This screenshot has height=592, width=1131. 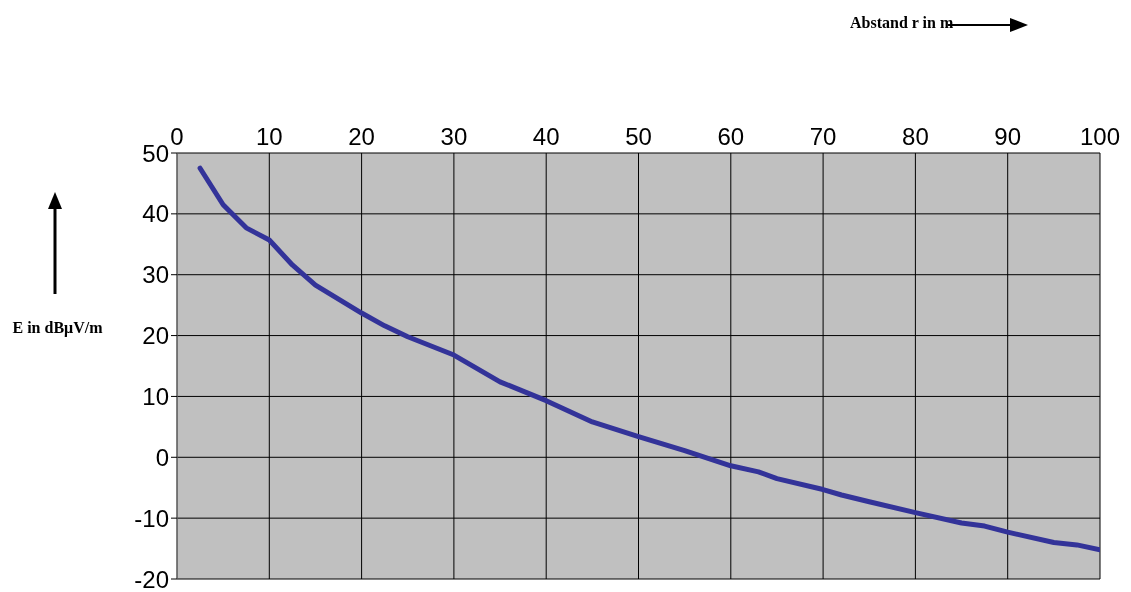 I want to click on y-tick-label: -10, so click(x=151, y=518).